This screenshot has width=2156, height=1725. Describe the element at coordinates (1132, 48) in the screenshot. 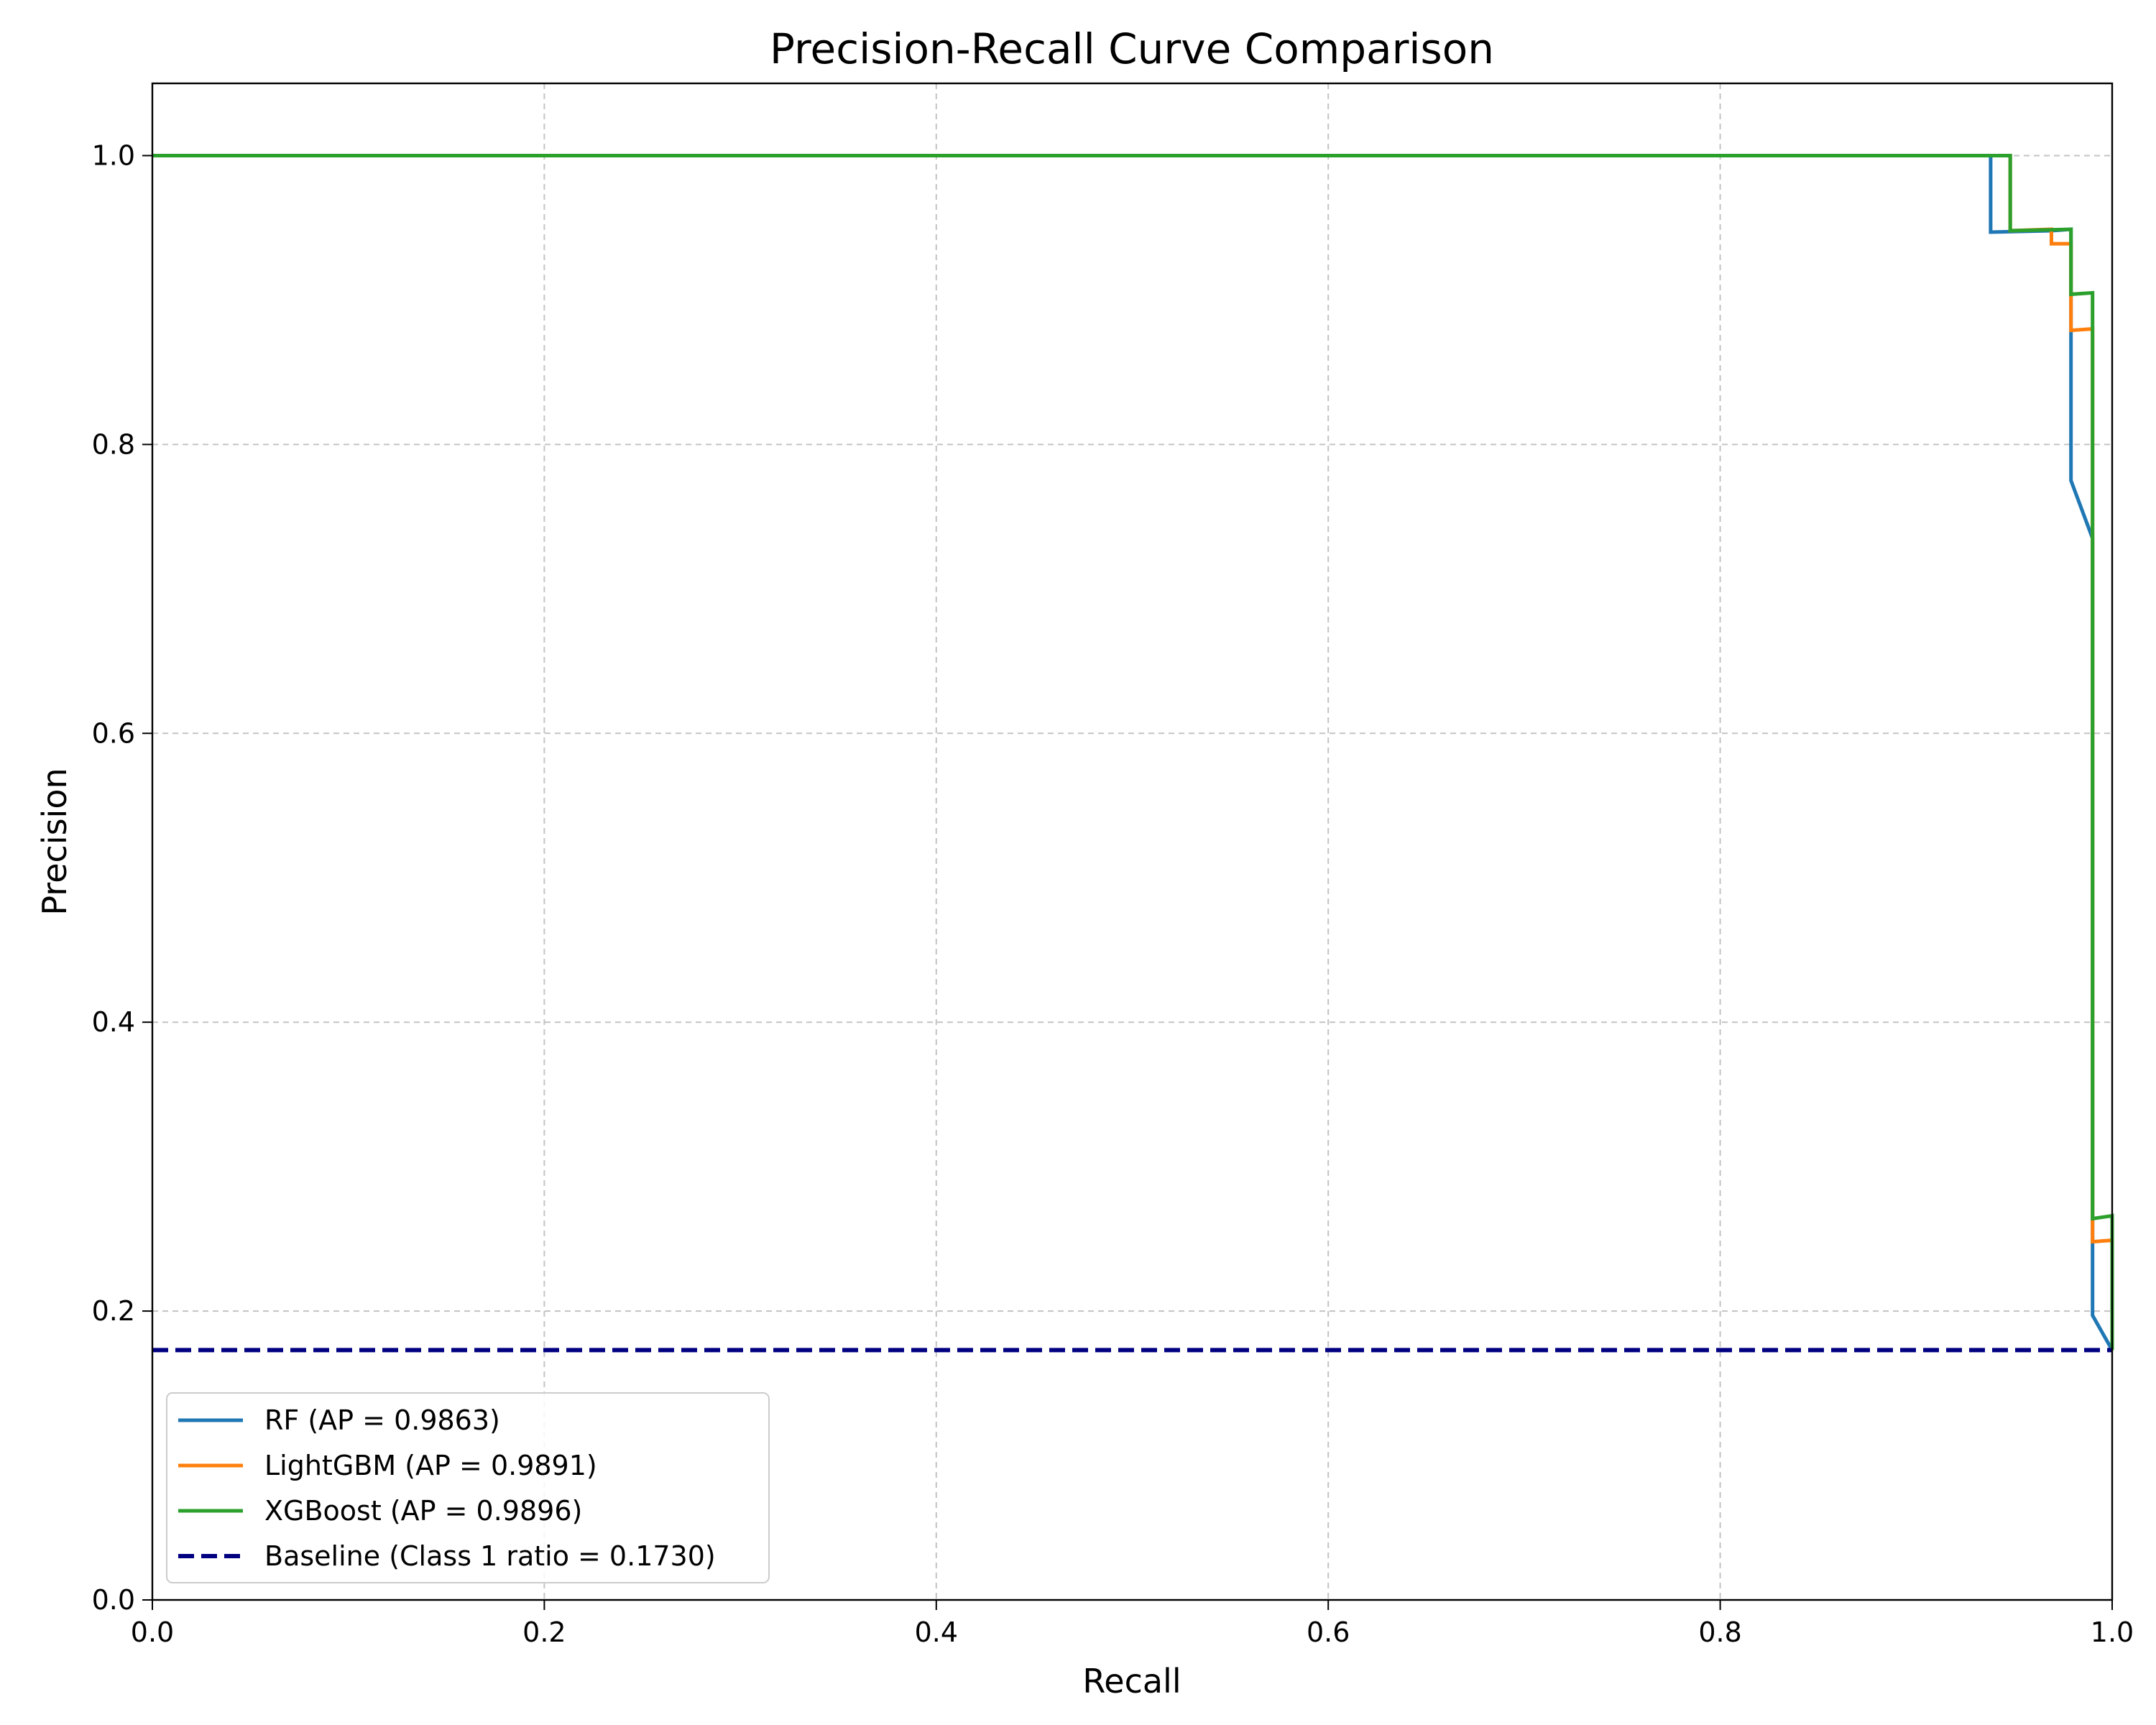

I see `chart-title: Precision-Recall Curve Comparison` at that location.